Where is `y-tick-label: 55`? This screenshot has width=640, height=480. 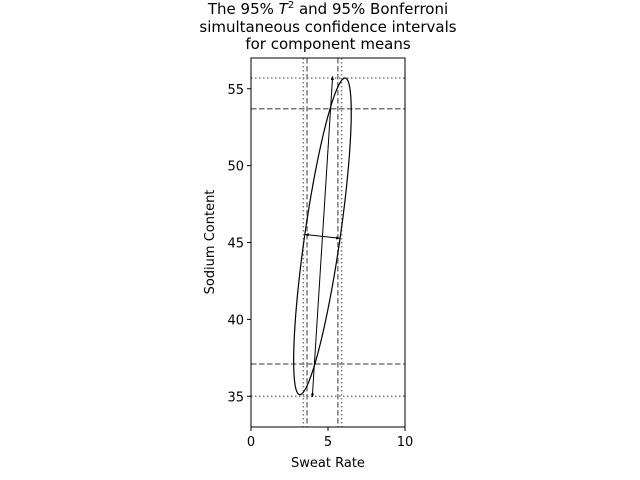
y-tick-label: 55 is located at coordinates (235, 90).